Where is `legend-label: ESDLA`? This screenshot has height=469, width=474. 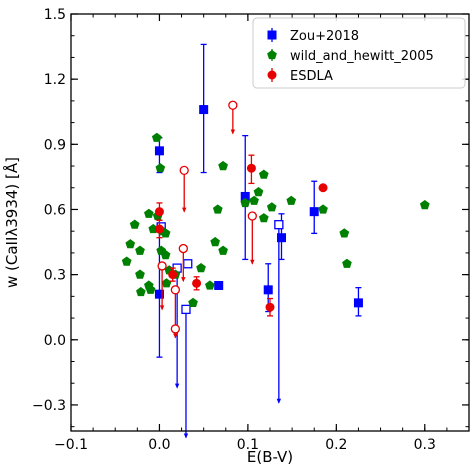 legend-label: ESDLA is located at coordinates (311, 76).